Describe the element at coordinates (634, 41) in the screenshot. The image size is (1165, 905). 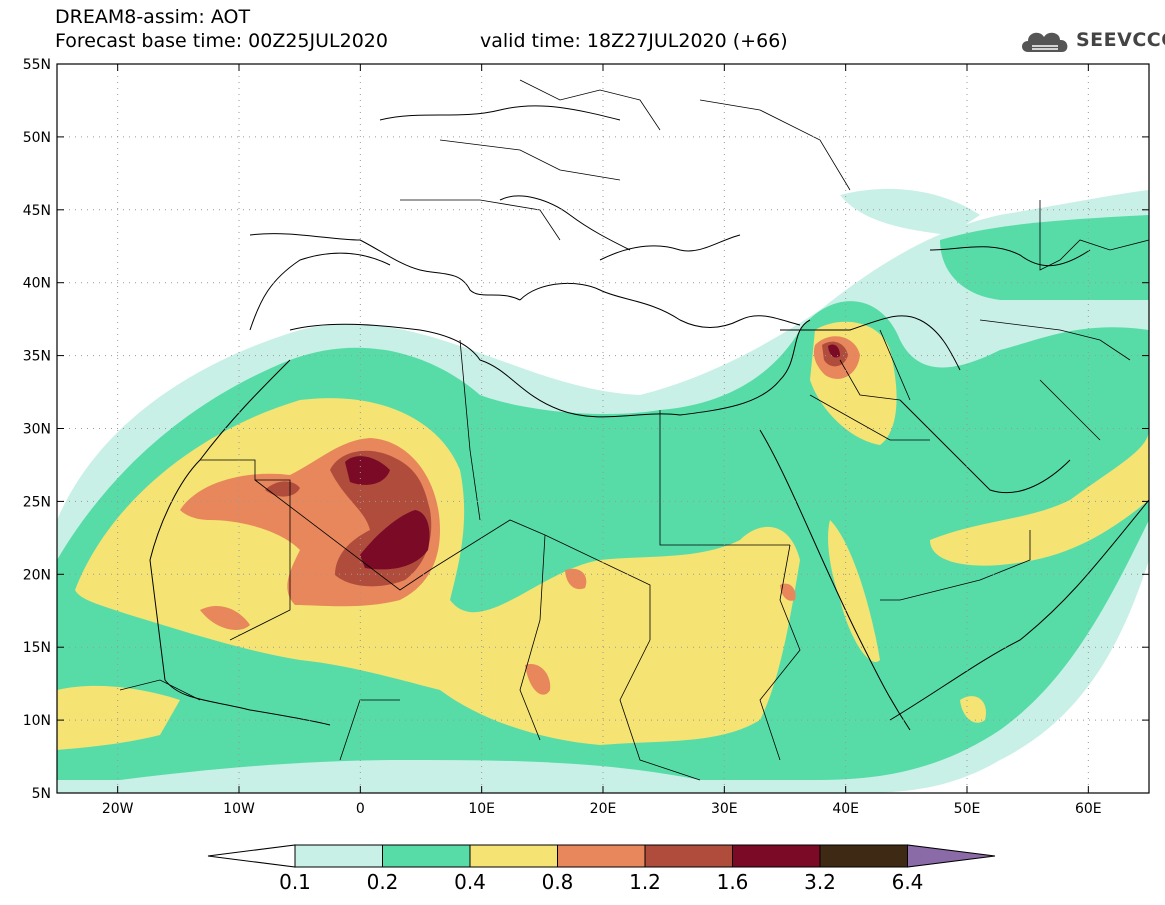
I see `valid-time: valid time: 18Z27JUL2020 (+66)` at that location.